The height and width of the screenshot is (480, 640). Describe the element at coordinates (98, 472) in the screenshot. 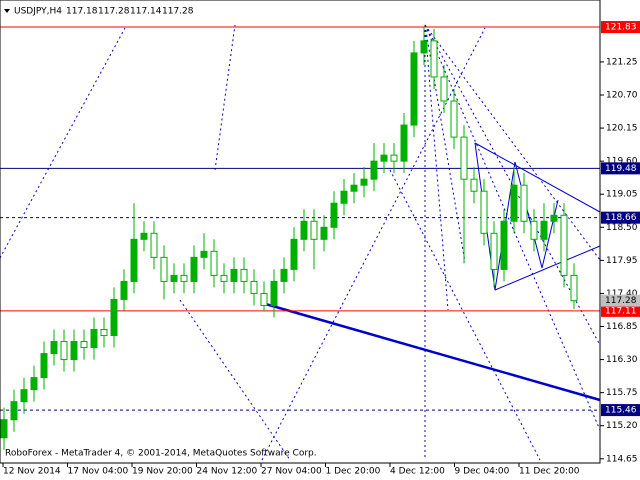

I see `x-tick-label: 17 Nov 04:00` at that location.